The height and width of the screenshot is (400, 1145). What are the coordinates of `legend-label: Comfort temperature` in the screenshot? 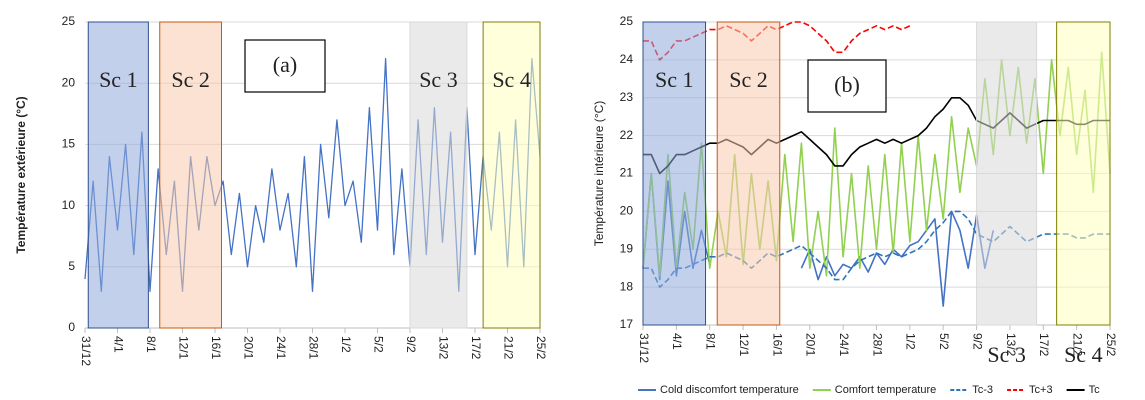 It's located at (885, 390).